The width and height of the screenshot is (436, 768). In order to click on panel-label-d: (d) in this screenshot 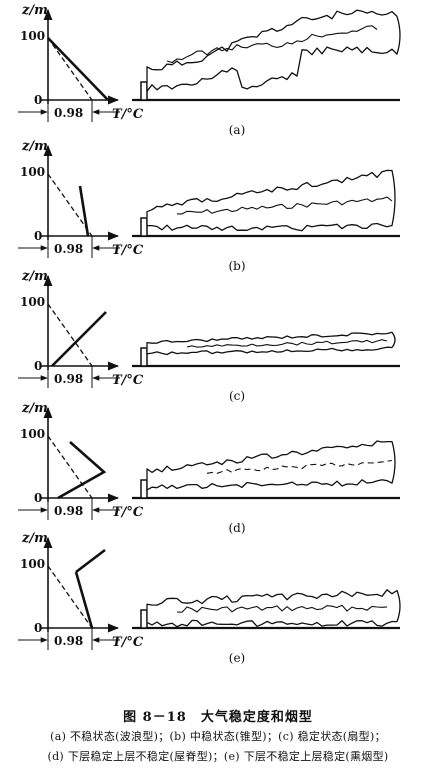, I will do `click(236, 528)`.